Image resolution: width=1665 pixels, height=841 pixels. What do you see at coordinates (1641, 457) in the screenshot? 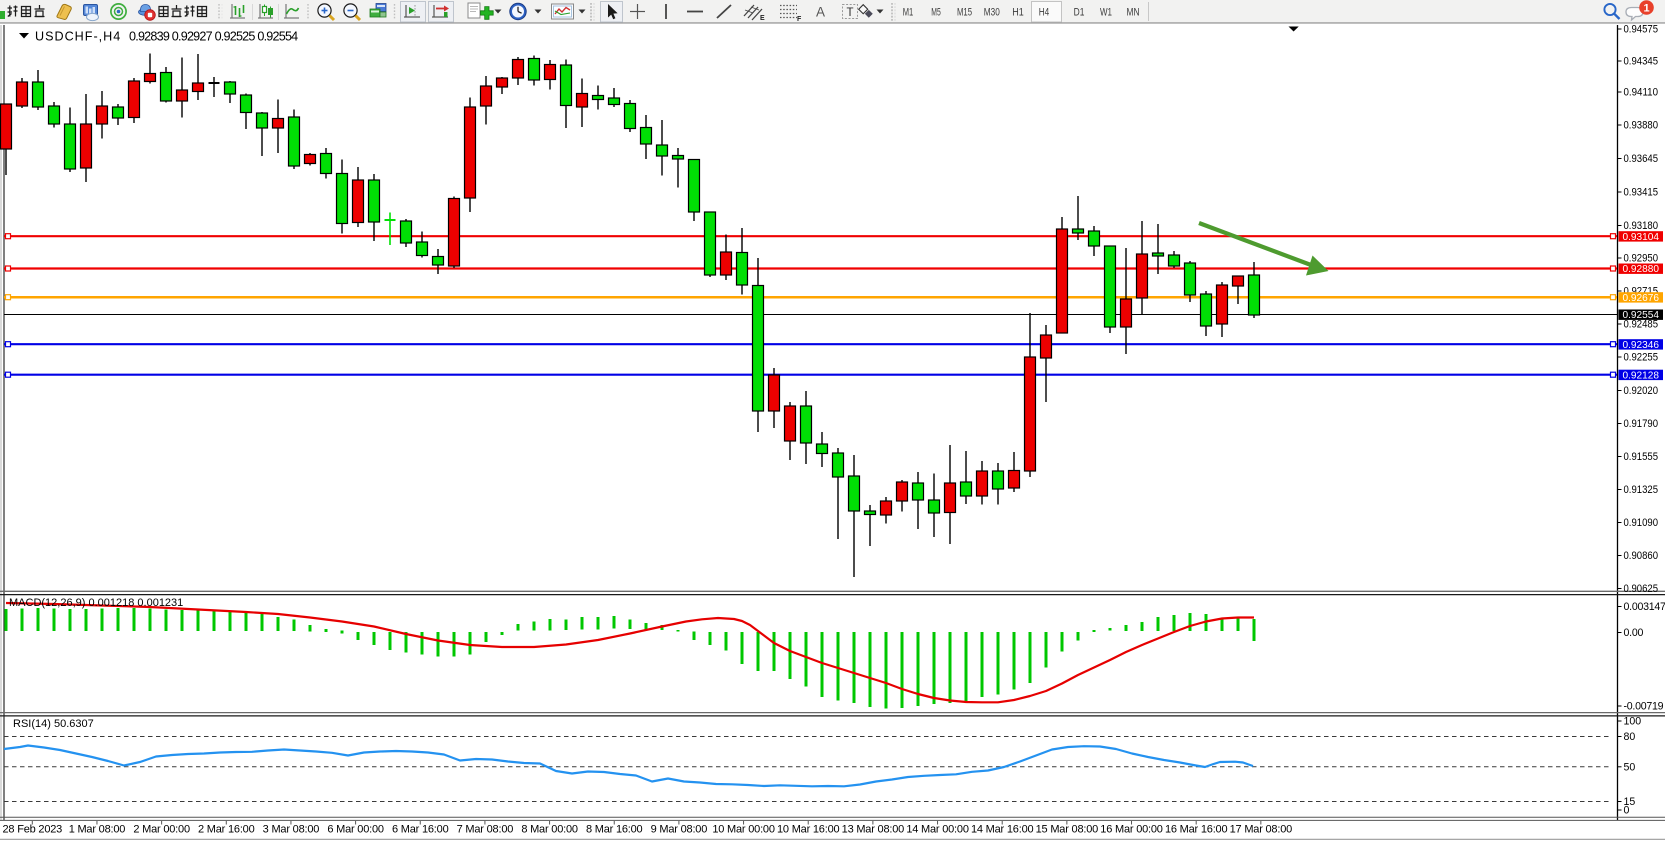
I see `svg-text: 0.91555` at bounding box center [1641, 457].